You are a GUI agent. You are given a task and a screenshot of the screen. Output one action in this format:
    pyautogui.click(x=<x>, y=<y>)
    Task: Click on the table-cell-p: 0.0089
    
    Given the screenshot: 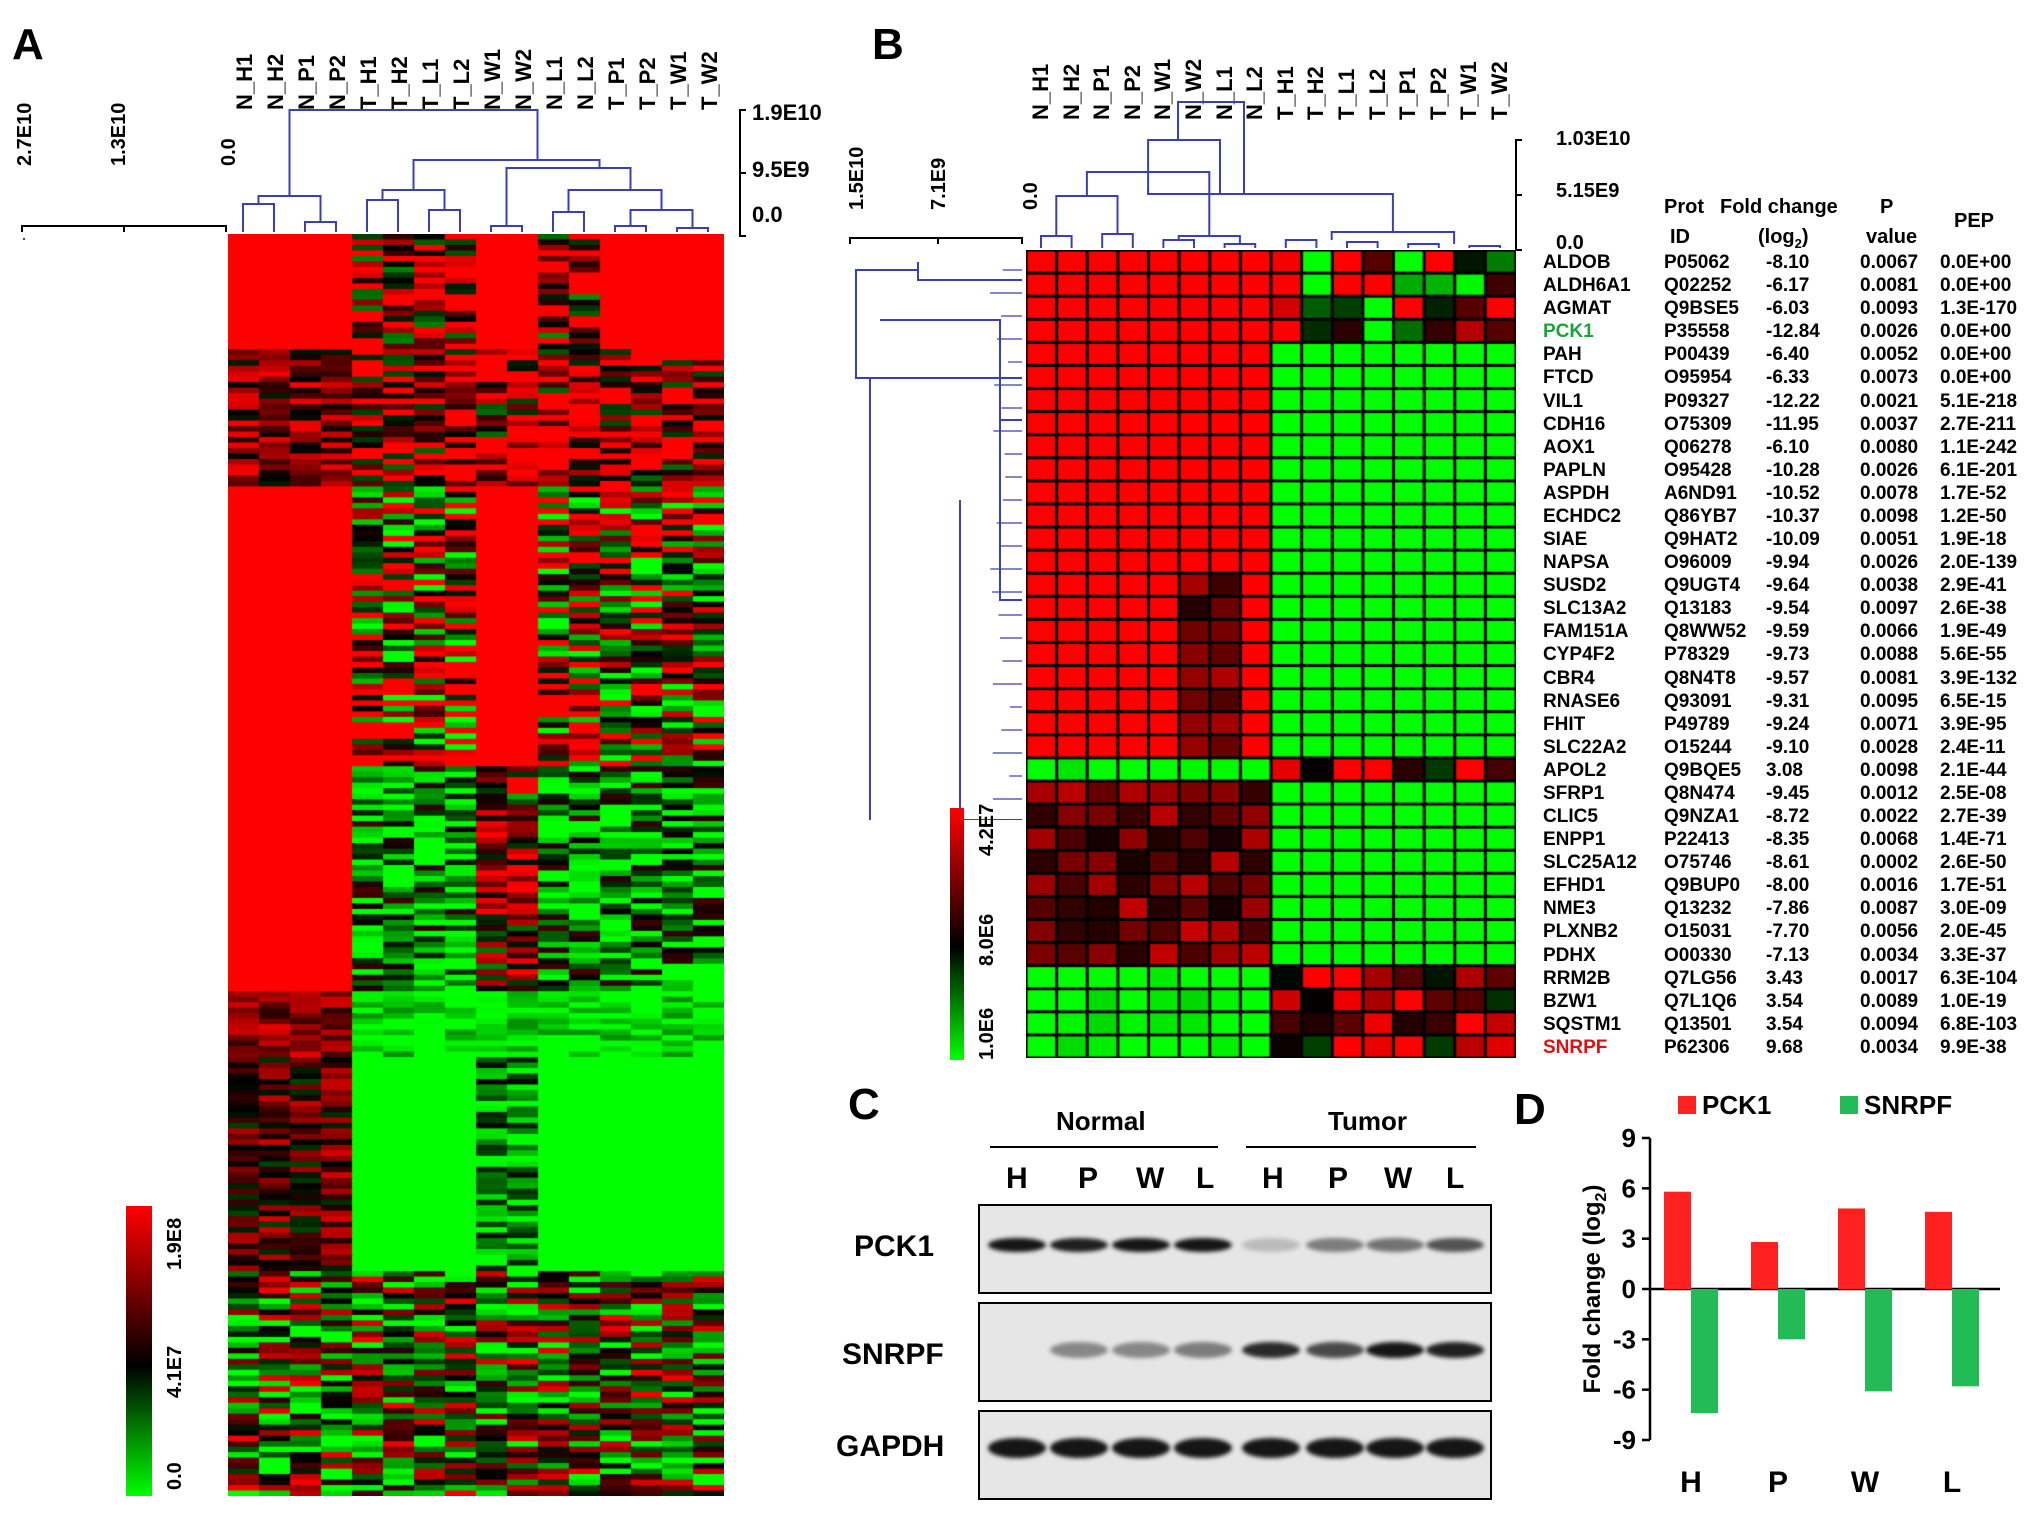 What is the action you would take?
    pyautogui.click(x=1889, y=1001)
    